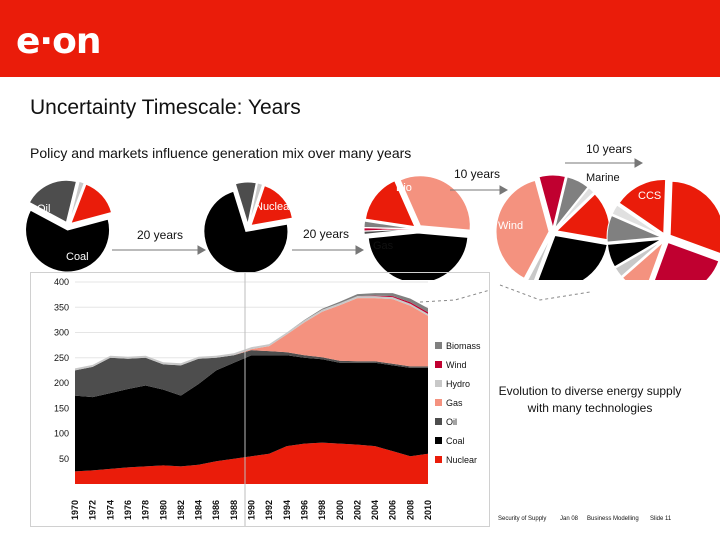  Describe the element at coordinates (61, 370) in the screenshot. I see `y-axis-ticks: 50 100 150 200 250 300 350 400` at that location.